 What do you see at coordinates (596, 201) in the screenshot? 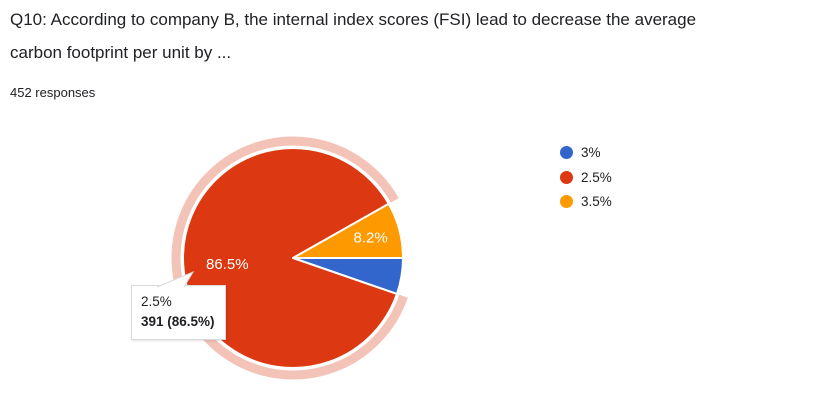
I see `legend-label: 3.5%` at bounding box center [596, 201].